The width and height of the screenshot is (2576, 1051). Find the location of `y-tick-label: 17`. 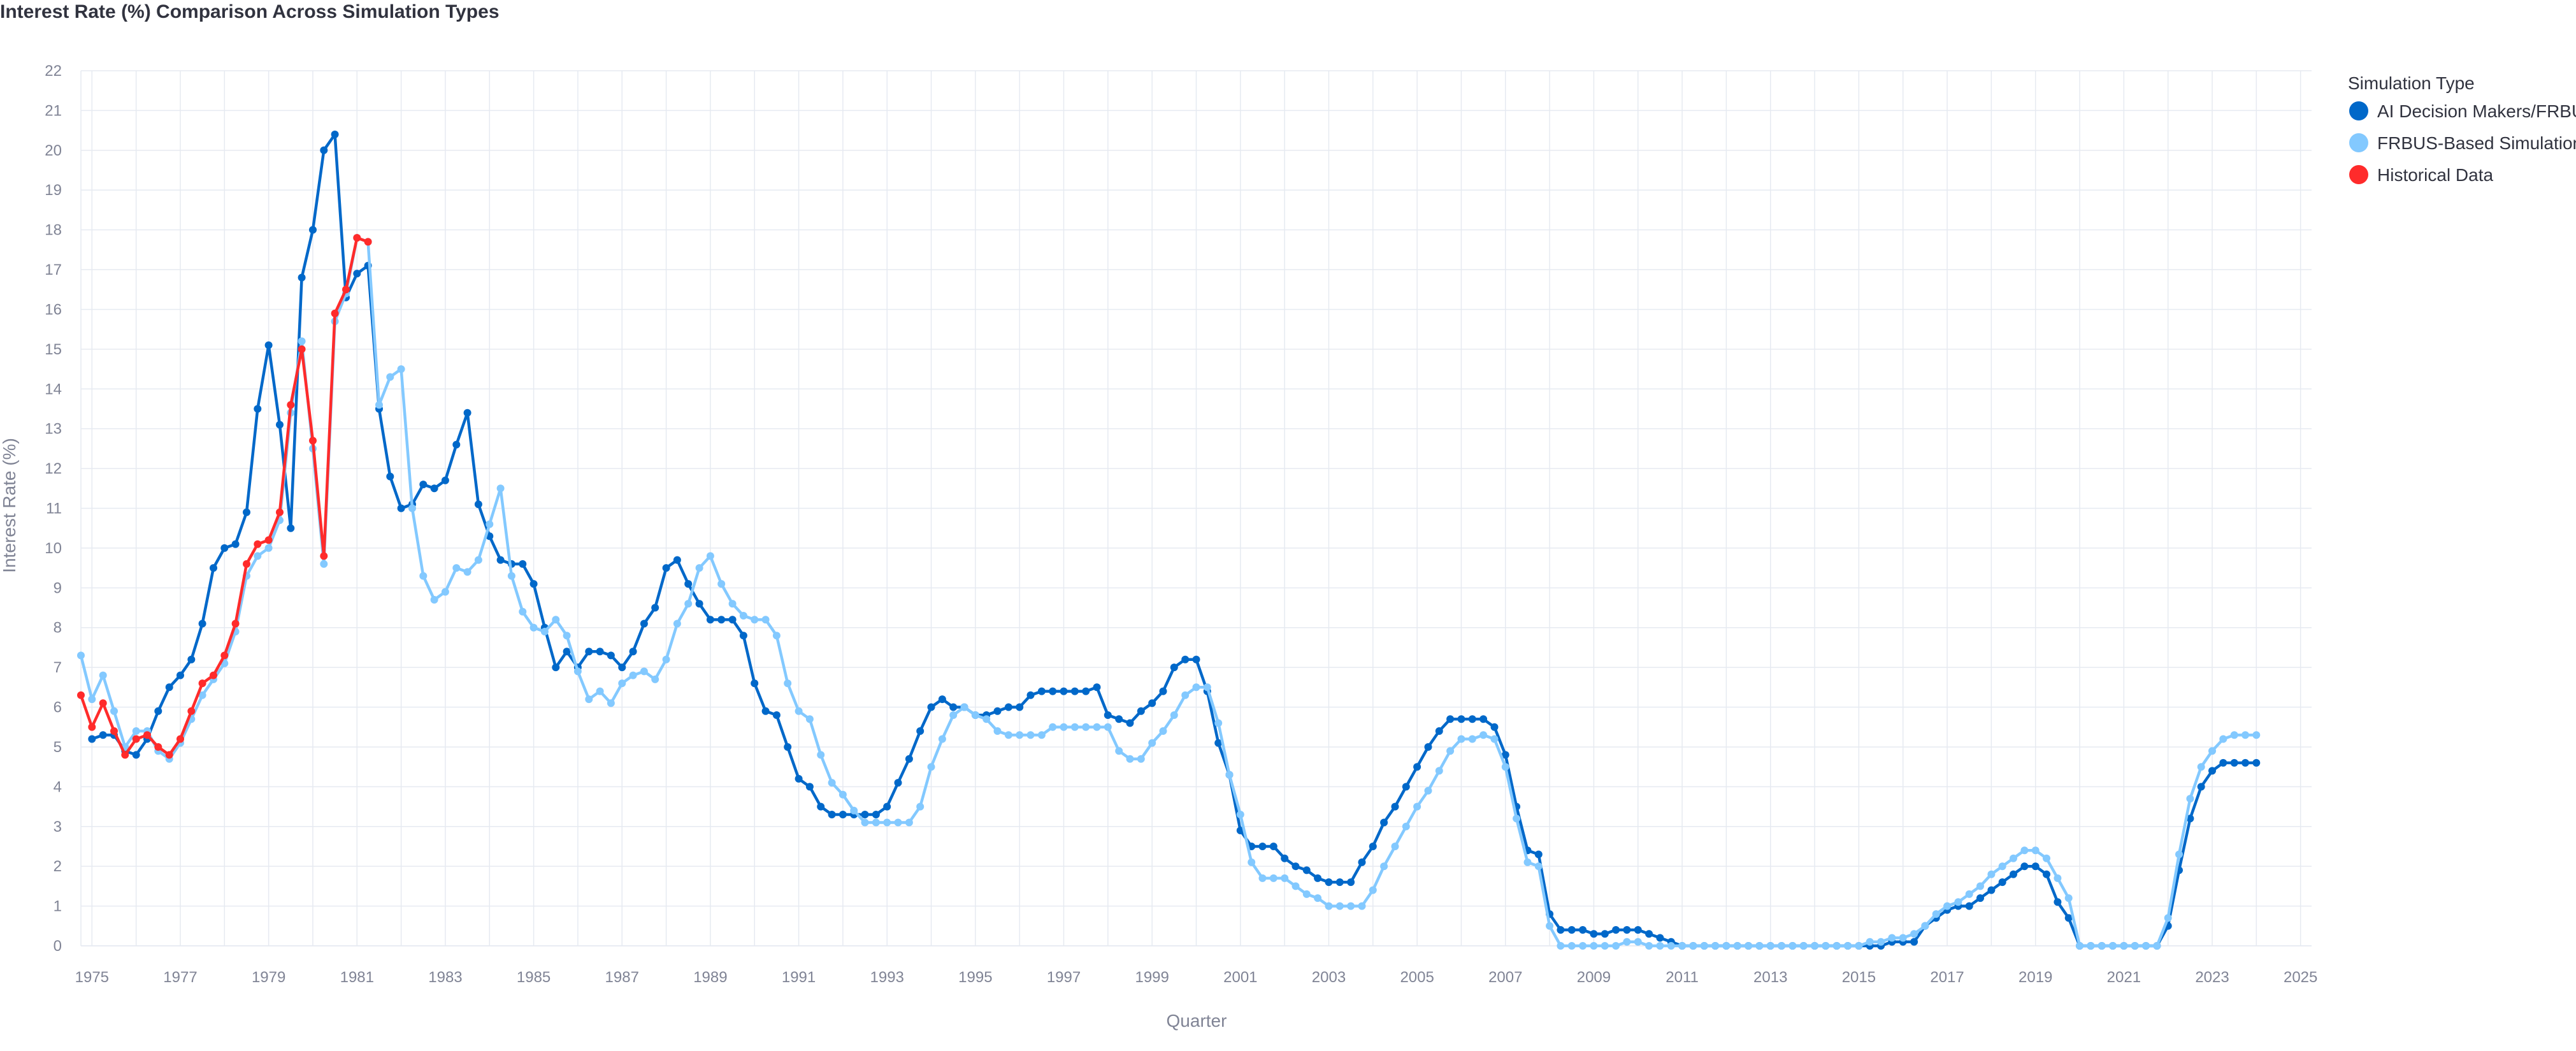

y-tick-label: 17 is located at coordinates (53, 270).